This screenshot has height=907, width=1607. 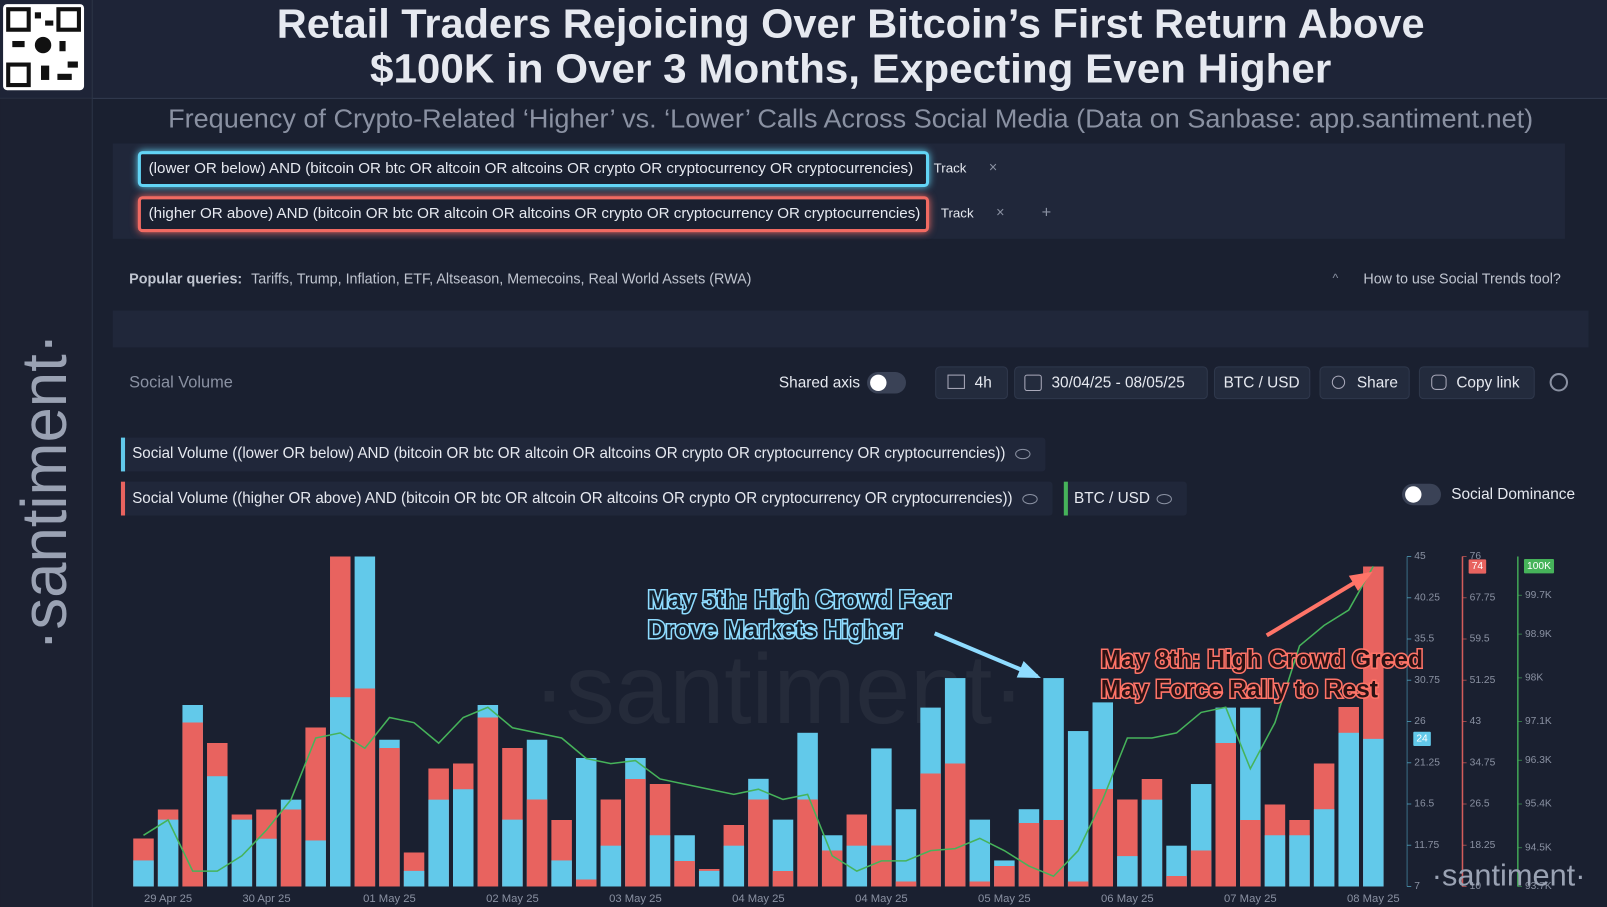 I want to click on pair-button, so click(x=1262, y=383).